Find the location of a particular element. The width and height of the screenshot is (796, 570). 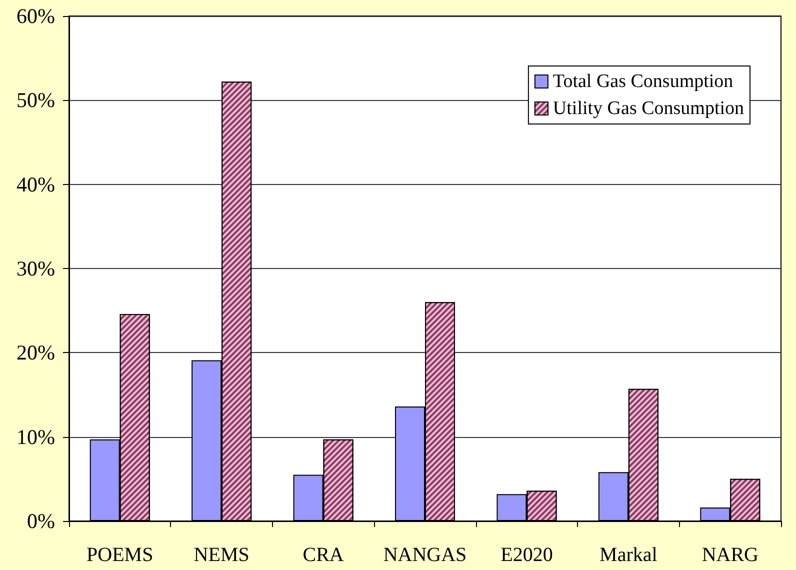

x-tick-label: POEMS is located at coordinates (120, 555).